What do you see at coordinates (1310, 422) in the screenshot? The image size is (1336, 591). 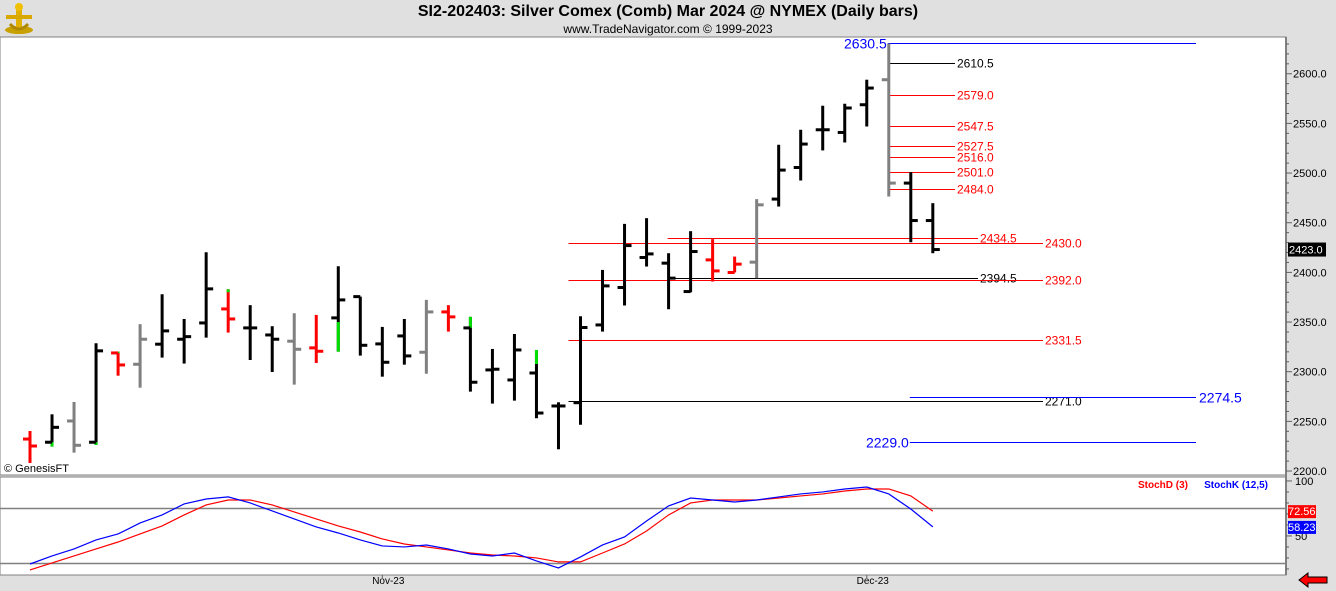 I see `y-tick-label: 2250.0` at bounding box center [1310, 422].